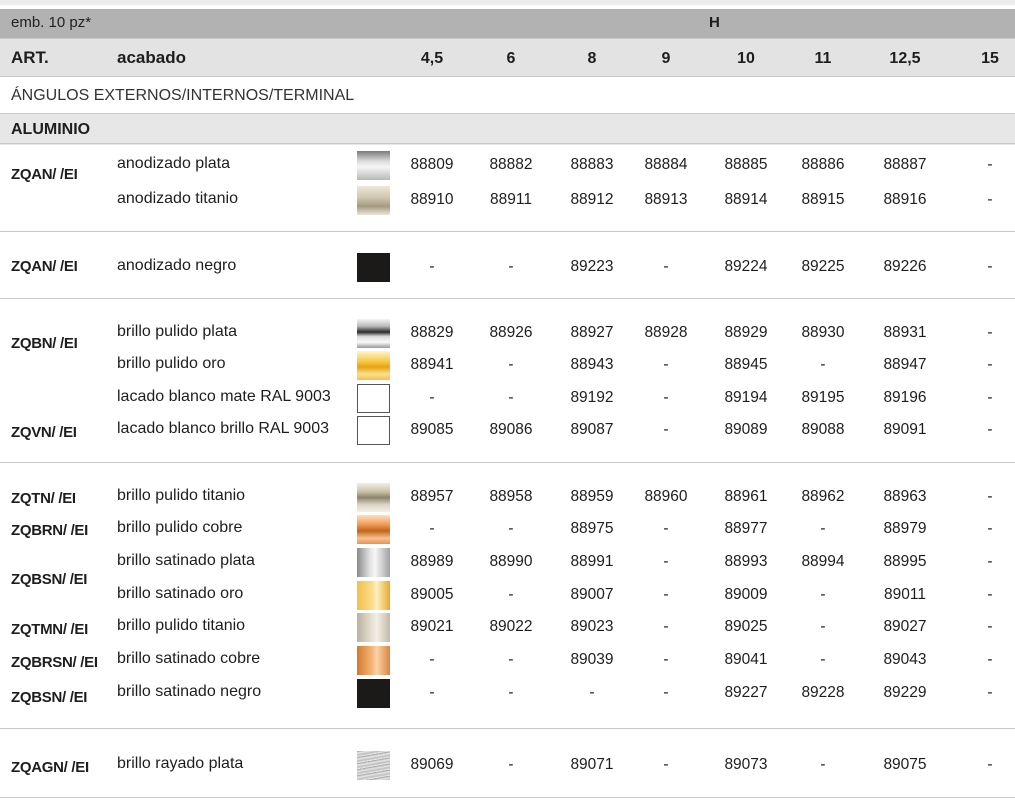 This screenshot has height=808, width=1015. What do you see at coordinates (666, 496) in the screenshot?
I see `article-code-cell: 88960` at bounding box center [666, 496].